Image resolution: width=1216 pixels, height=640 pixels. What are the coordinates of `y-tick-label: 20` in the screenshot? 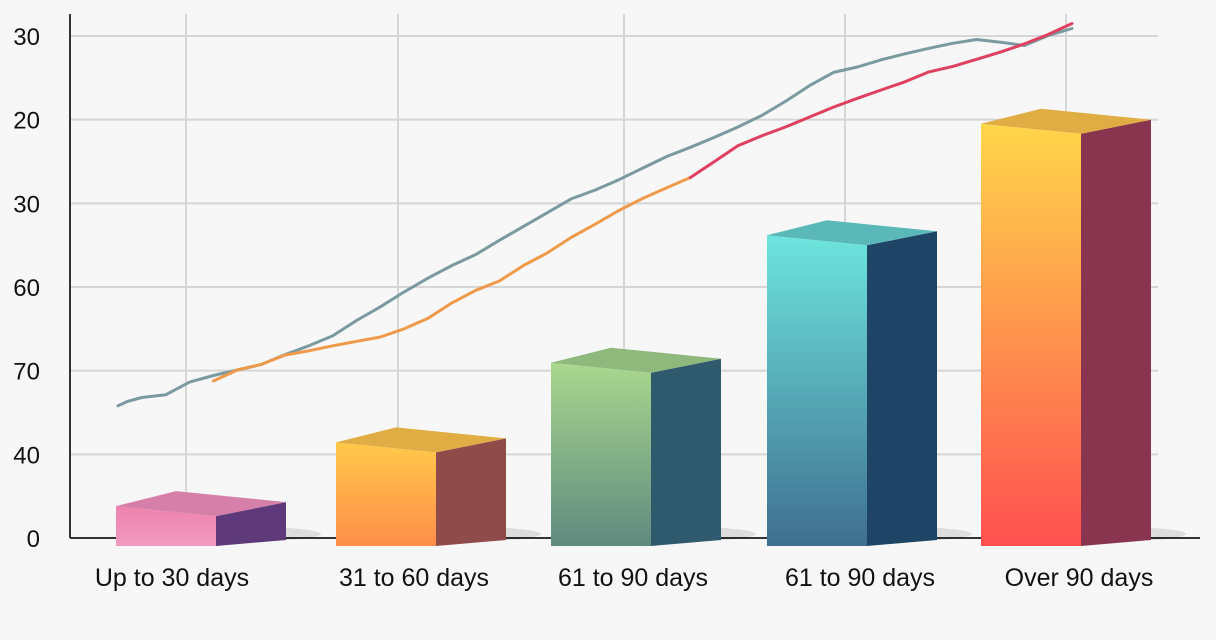 It's located at (26, 121).